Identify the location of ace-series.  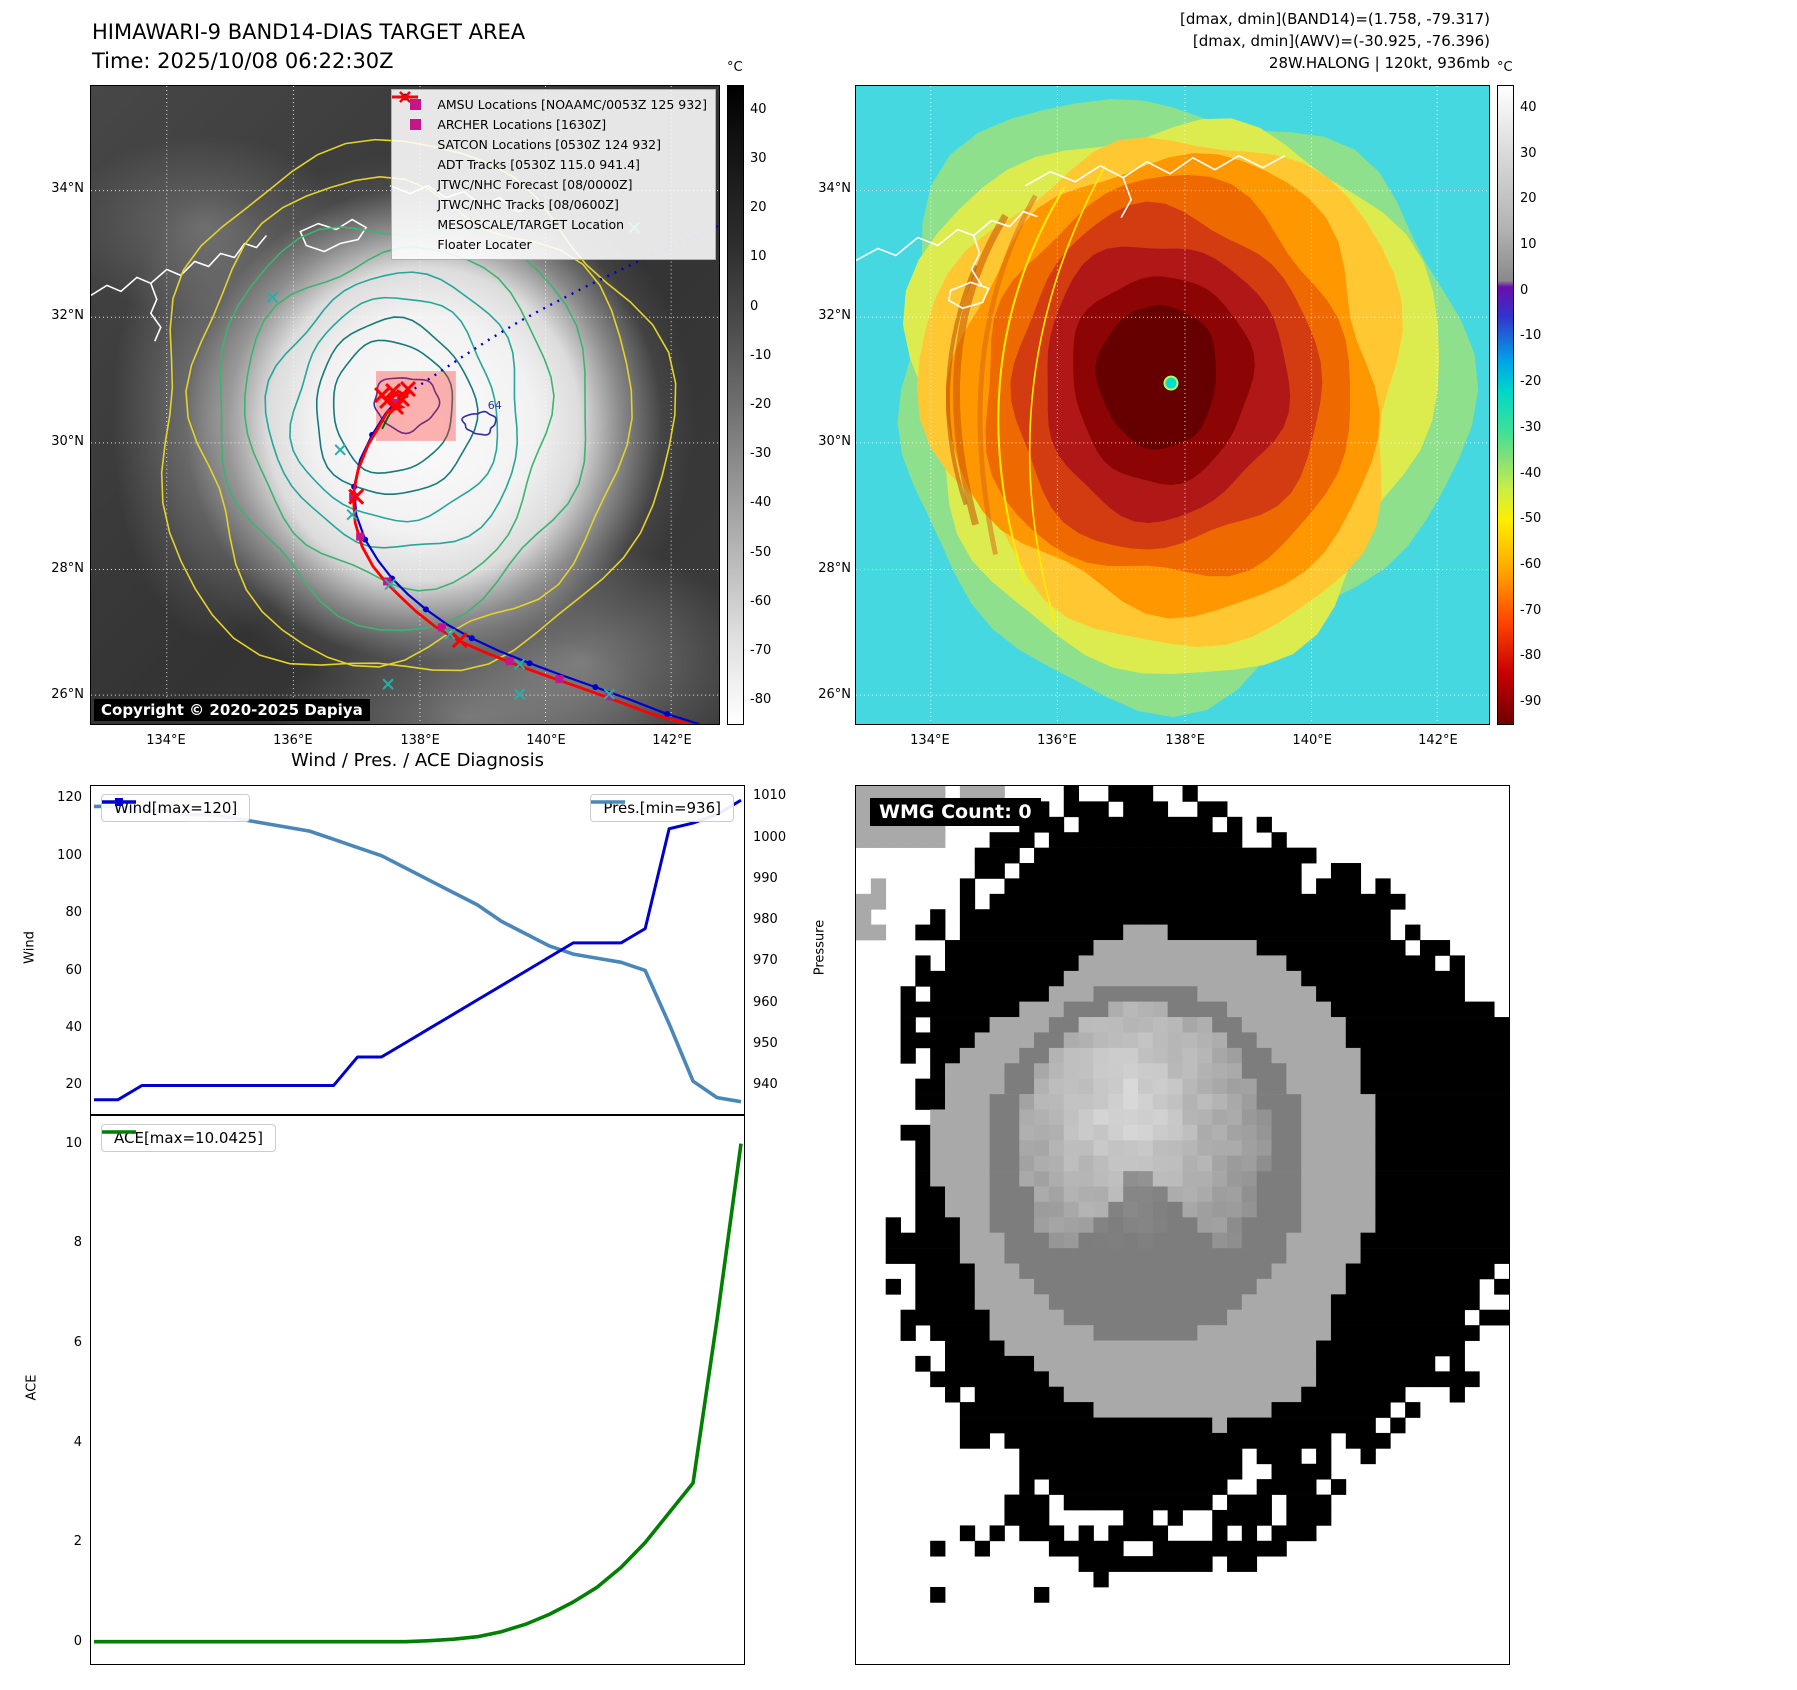
(418, 1393).